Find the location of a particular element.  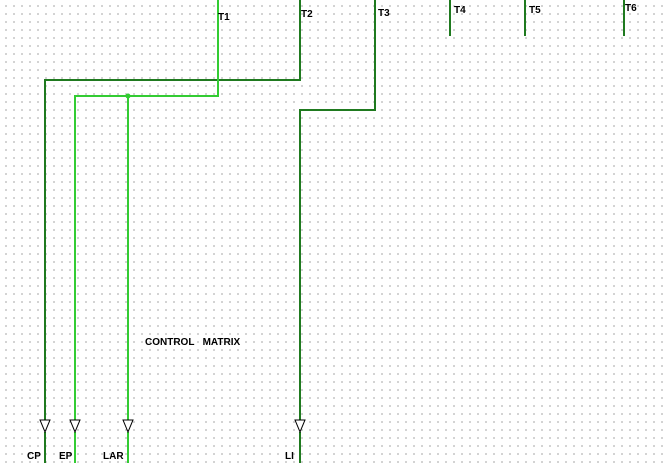

t2-label: T2 is located at coordinates (307, 14).